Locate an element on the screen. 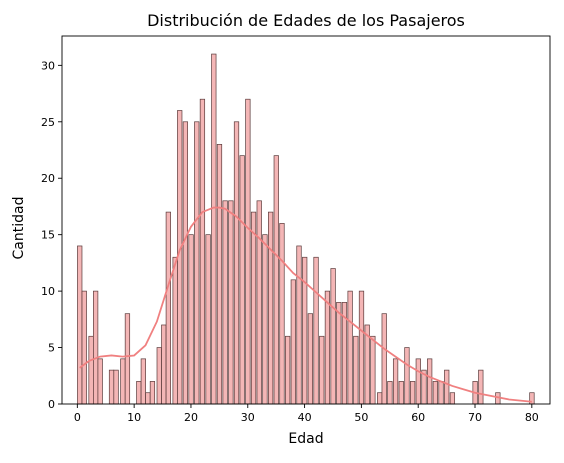  y-tick-label: 10 is located at coordinates (48, 291).